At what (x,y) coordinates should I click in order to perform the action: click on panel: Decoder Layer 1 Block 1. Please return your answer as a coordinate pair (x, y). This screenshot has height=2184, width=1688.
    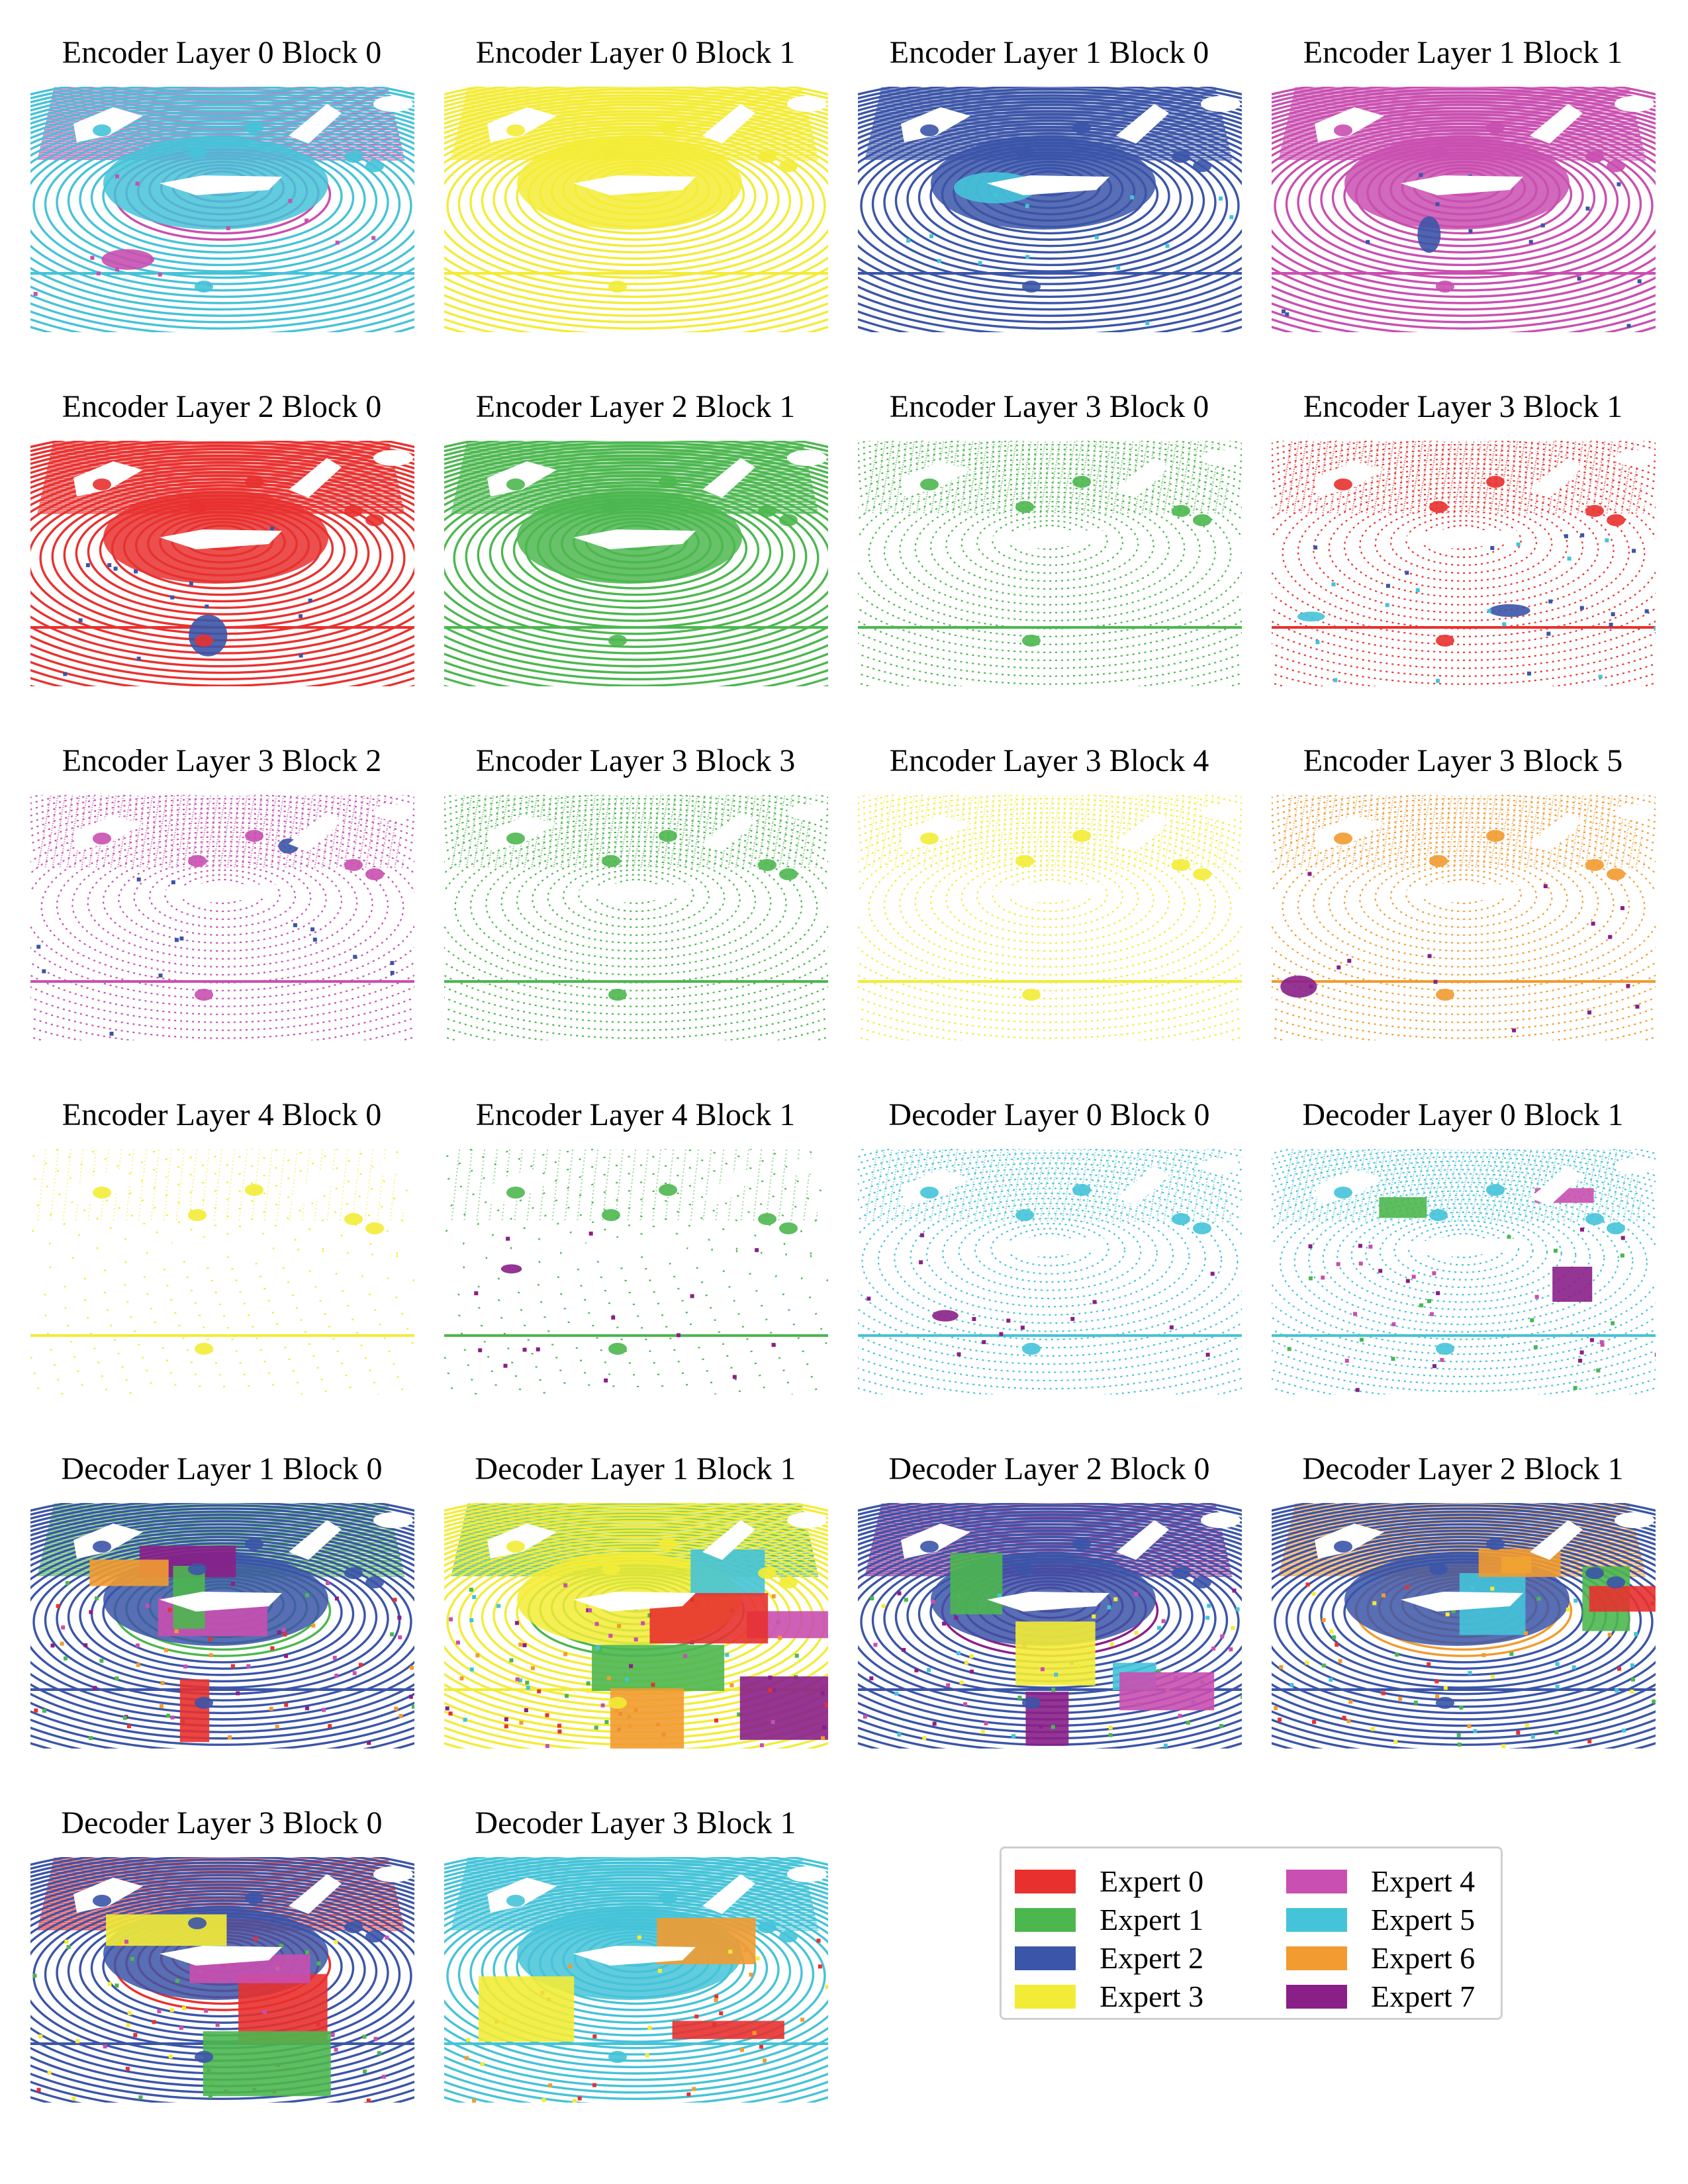
    Looking at the image, I should click on (635, 1601).